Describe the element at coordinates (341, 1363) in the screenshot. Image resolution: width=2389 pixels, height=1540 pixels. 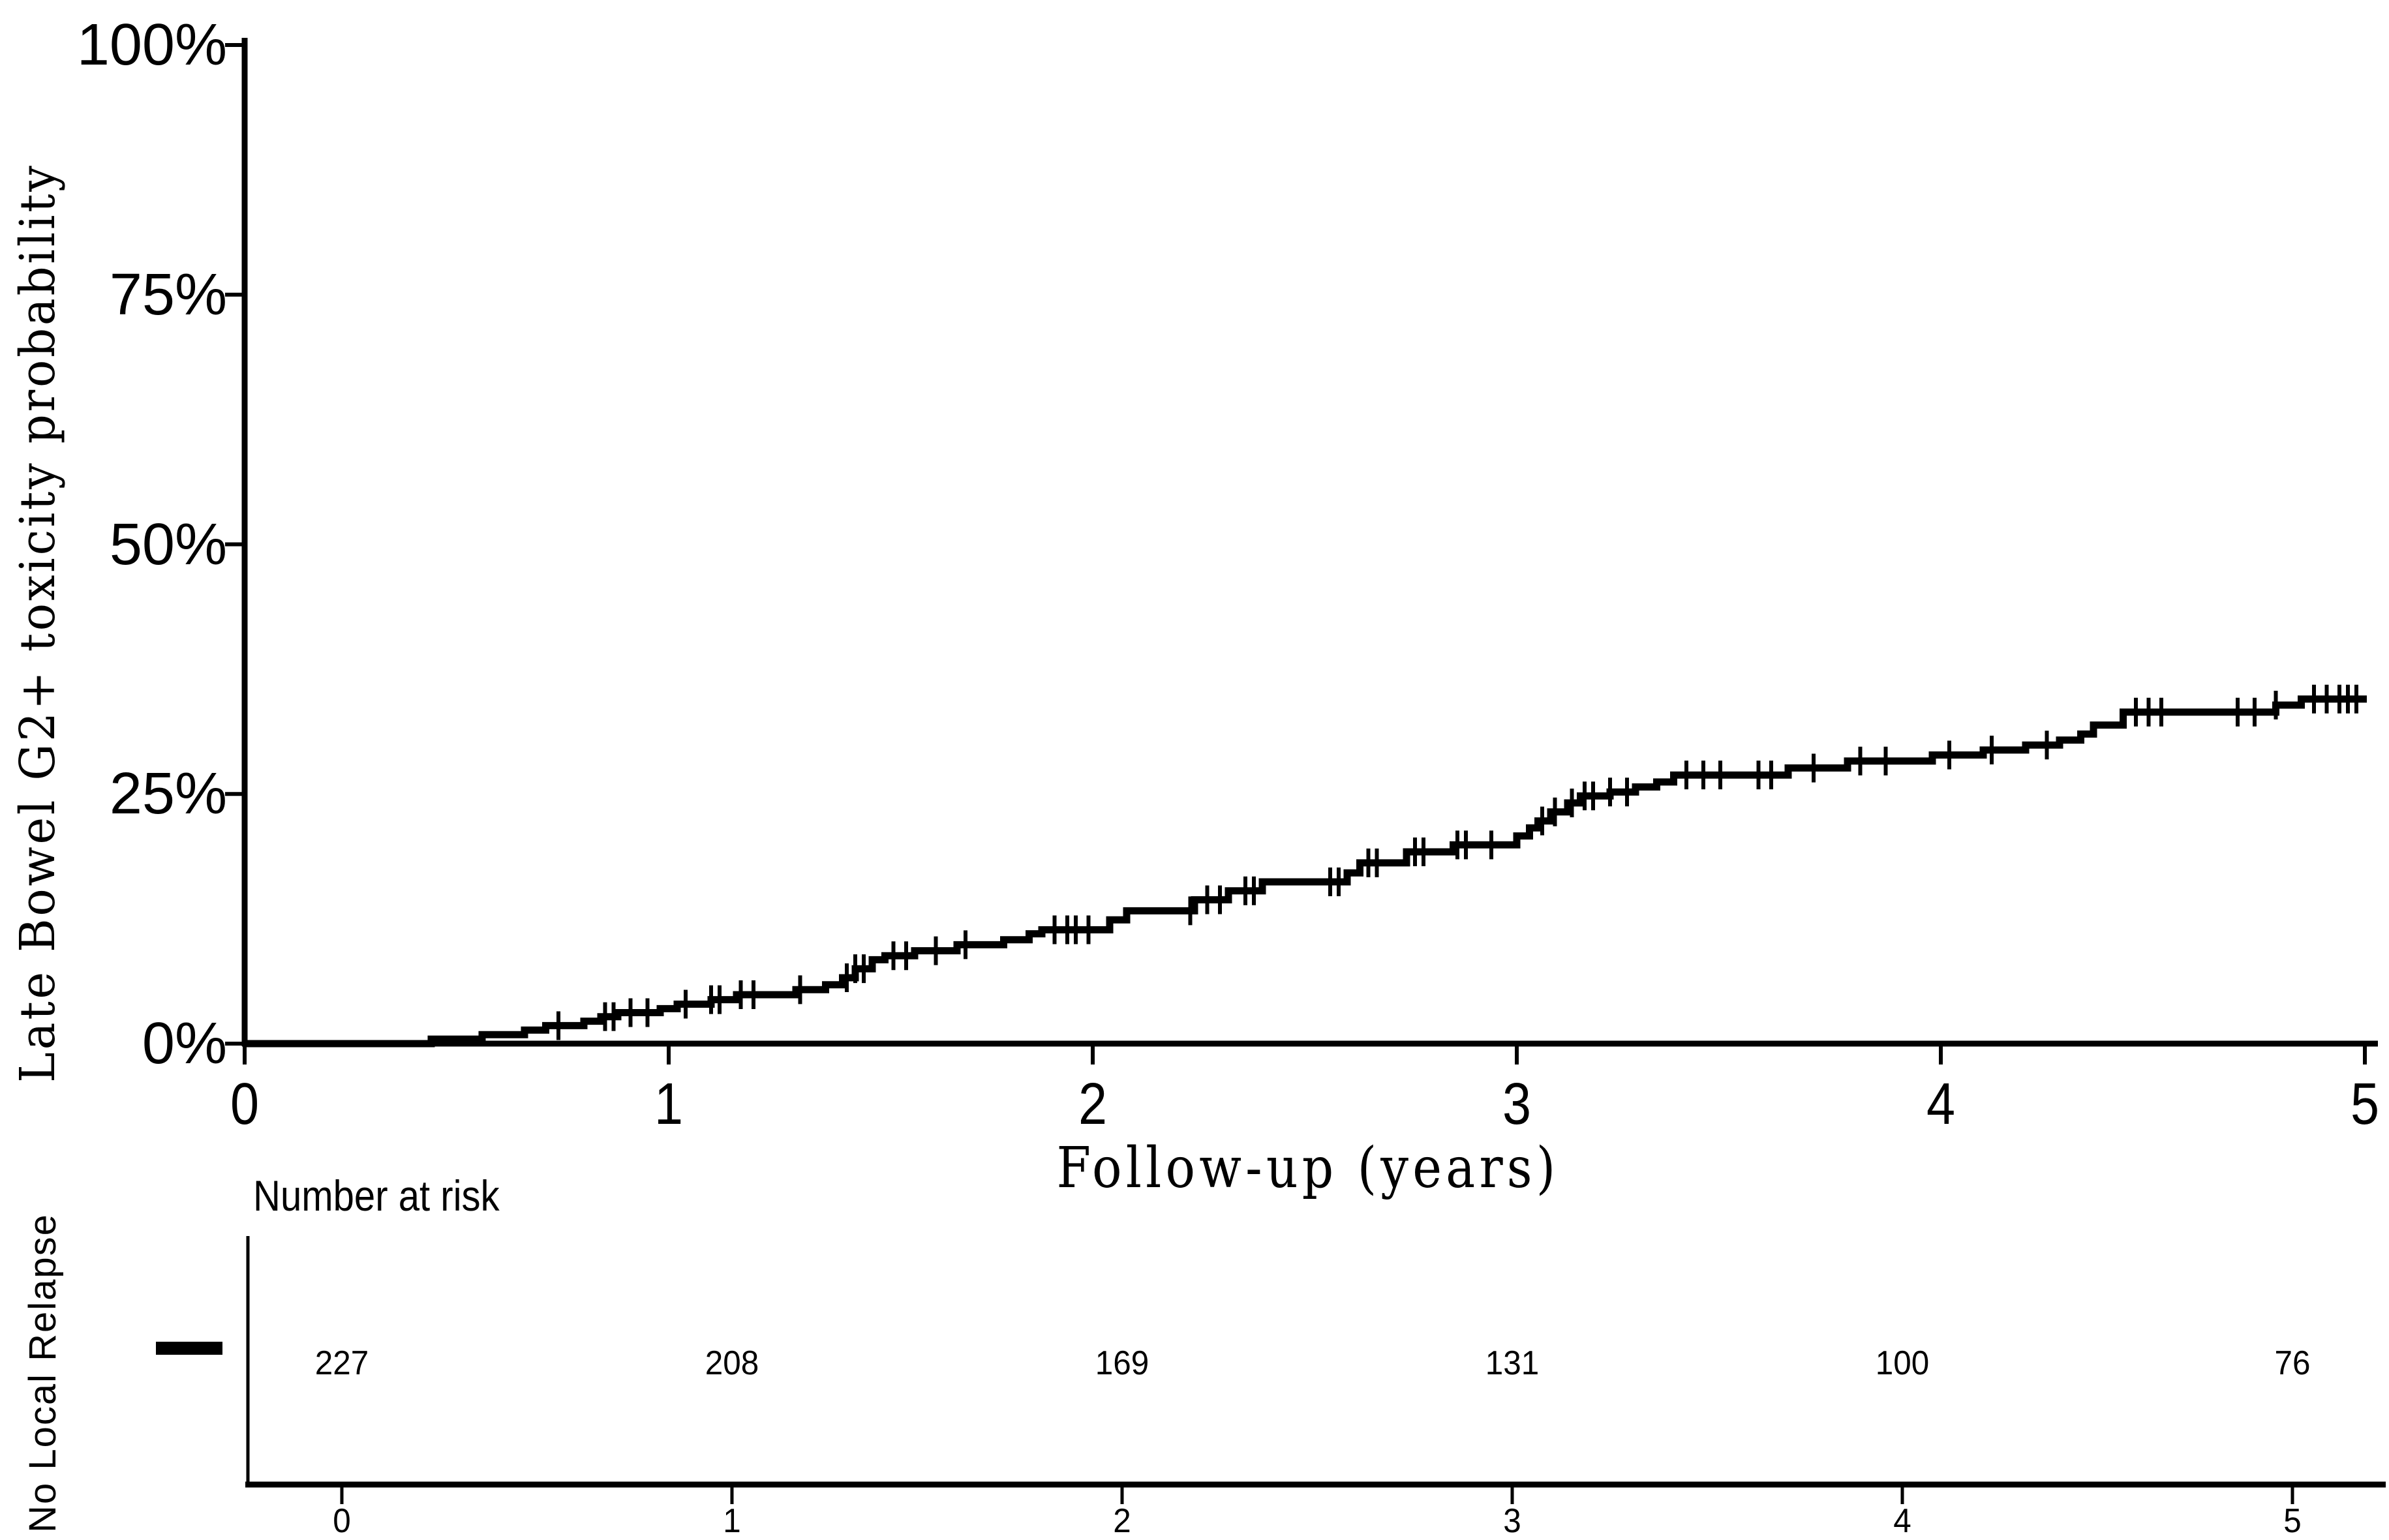
I see `risk-count: 227` at that location.